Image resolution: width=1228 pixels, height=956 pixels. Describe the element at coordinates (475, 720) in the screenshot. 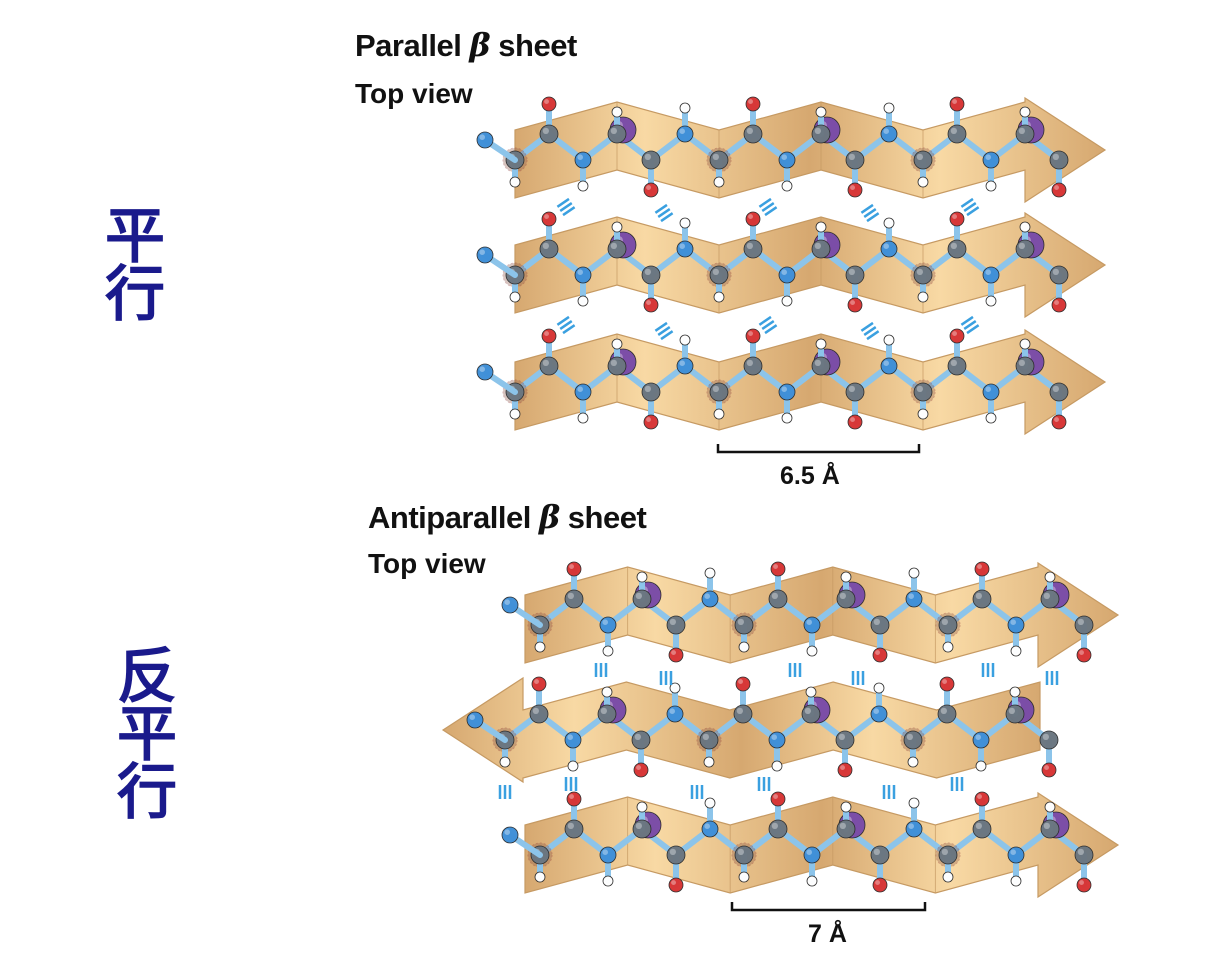

I see `terminal-nitrogen-atom` at that location.